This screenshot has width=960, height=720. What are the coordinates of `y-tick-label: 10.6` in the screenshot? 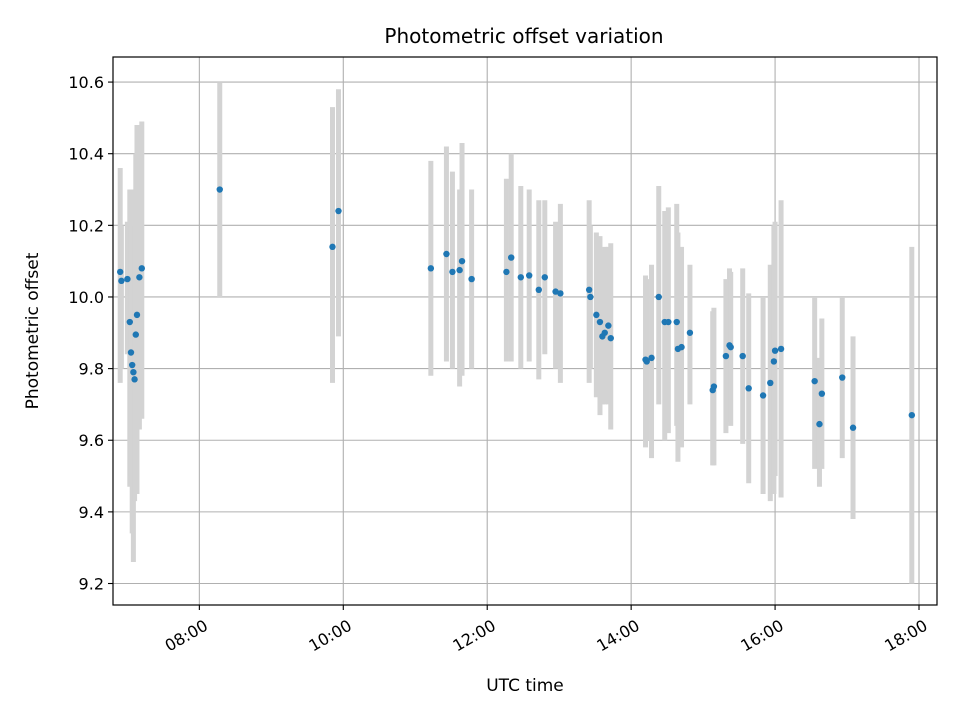 It's located at (86, 82).